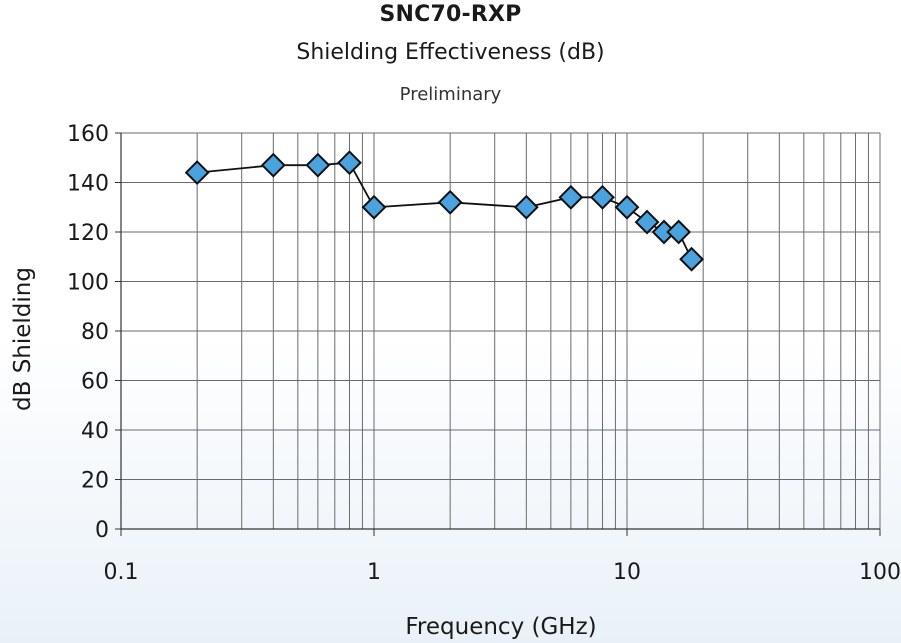  I want to click on x-tick-label: 1, so click(374, 572).